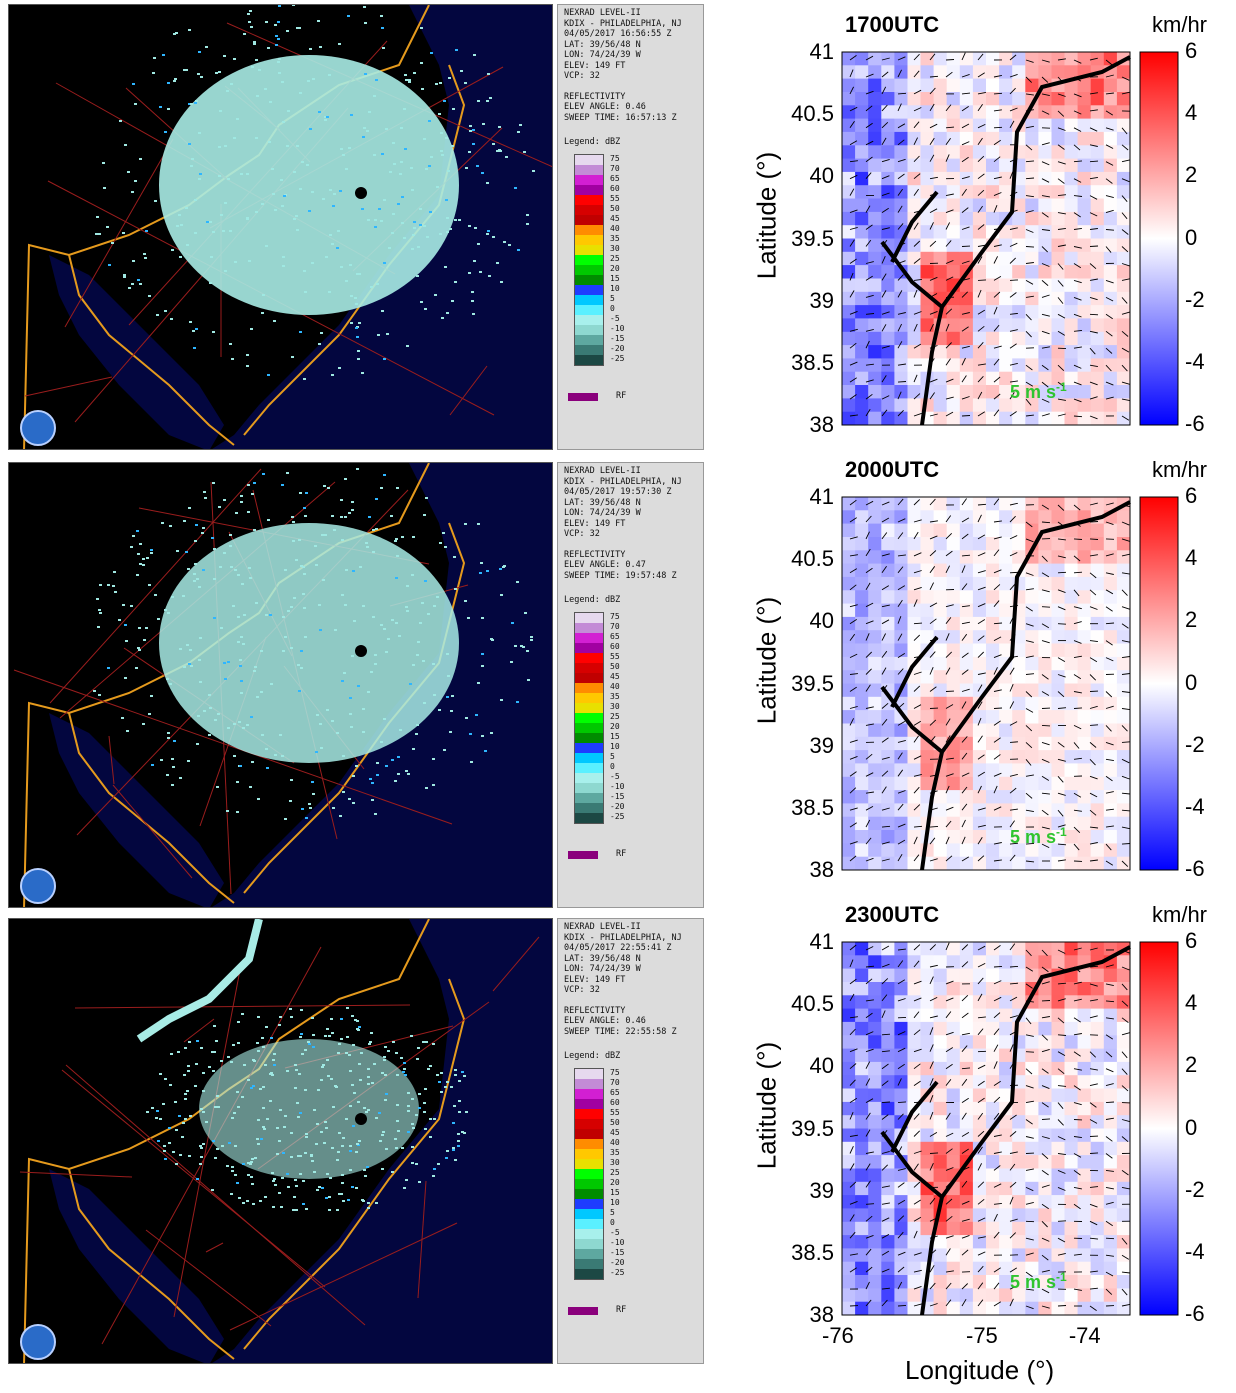 This screenshot has height=1393, width=1236. Describe the element at coordinates (620, 117) in the screenshot. I see `sweep-time: SWEEP TIME: 16:57:13 Z` at that location.